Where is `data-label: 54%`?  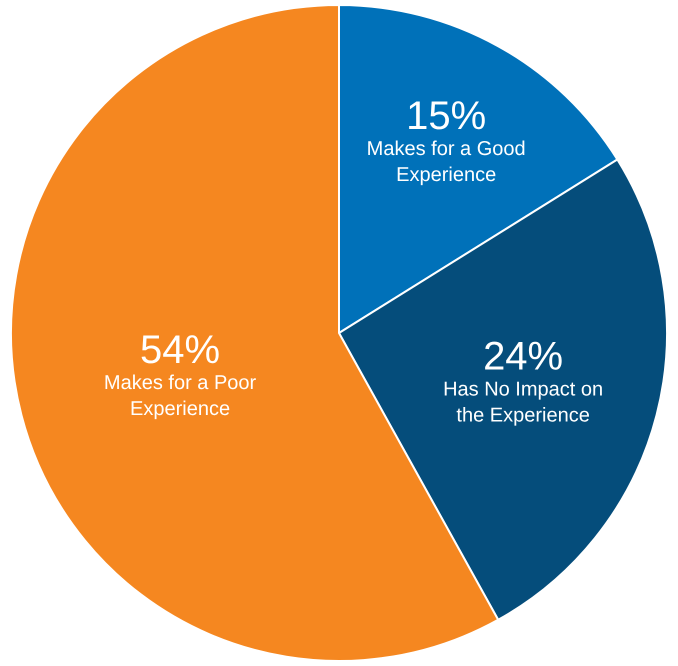 data-label: 54% is located at coordinates (180, 350).